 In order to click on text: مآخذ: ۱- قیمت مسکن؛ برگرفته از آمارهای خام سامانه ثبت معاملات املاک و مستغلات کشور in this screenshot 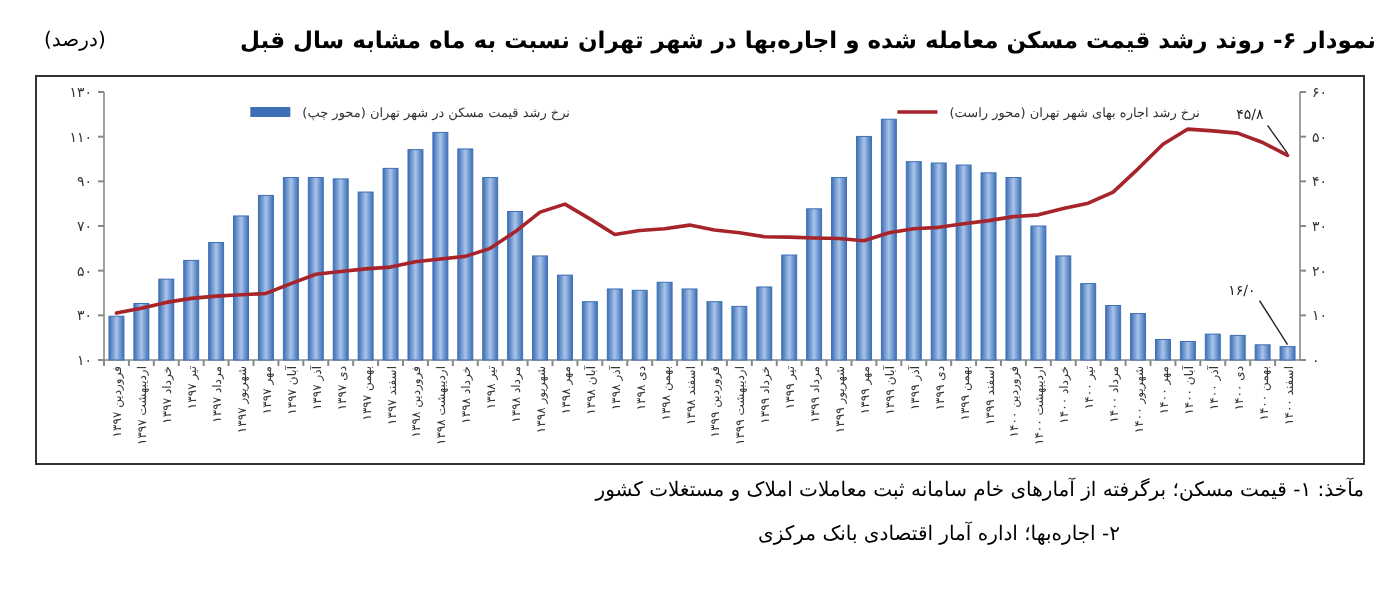, I will do `click(978, 489)`.